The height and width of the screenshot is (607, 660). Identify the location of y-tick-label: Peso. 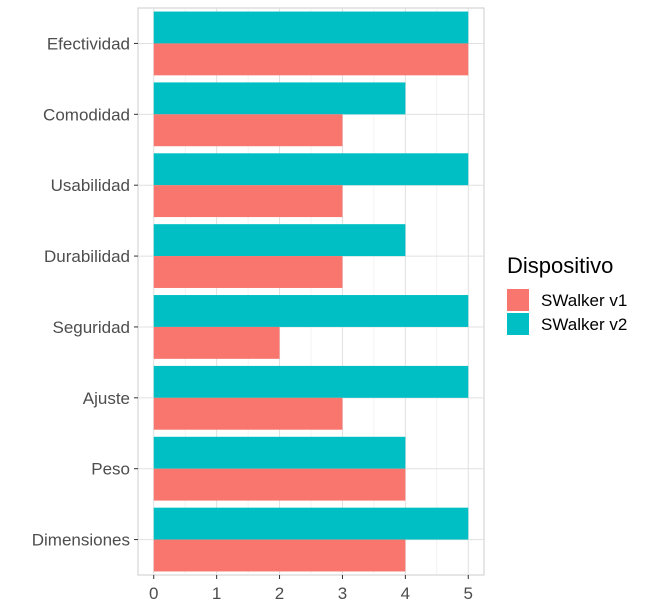
(110, 469).